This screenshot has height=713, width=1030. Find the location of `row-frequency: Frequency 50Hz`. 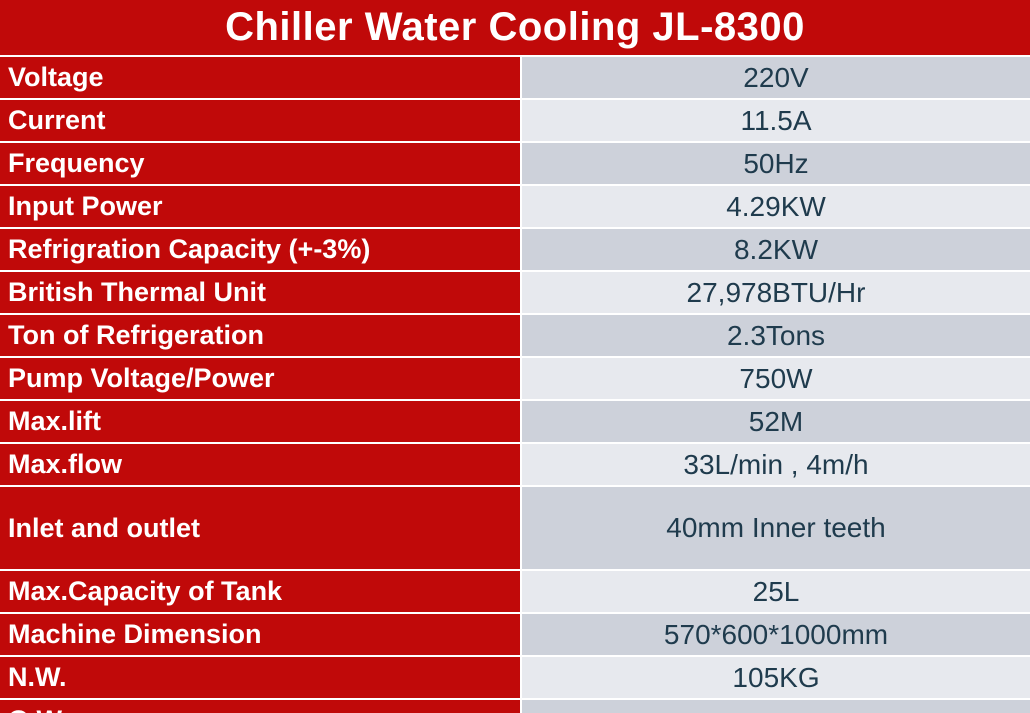

row-frequency: Frequency 50Hz is located at coordinates (515, 163).